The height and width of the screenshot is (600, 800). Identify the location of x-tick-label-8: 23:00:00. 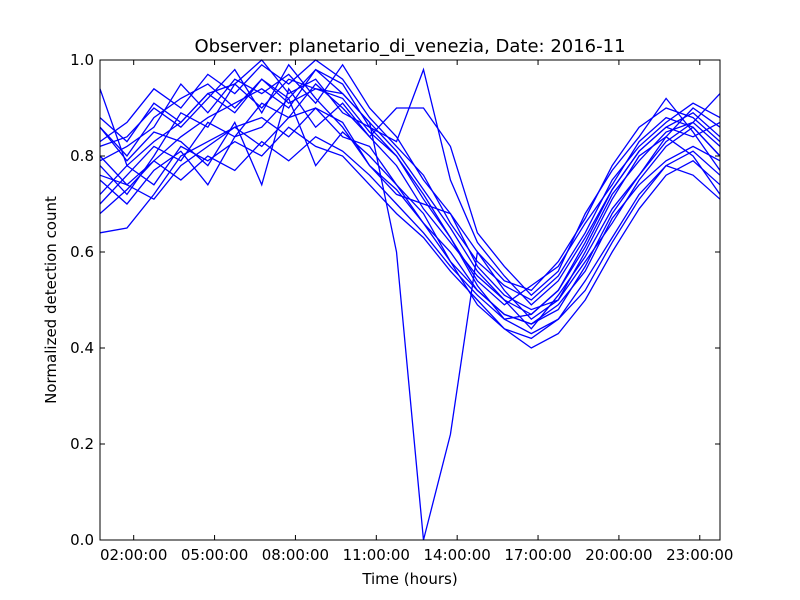
(699, 555).